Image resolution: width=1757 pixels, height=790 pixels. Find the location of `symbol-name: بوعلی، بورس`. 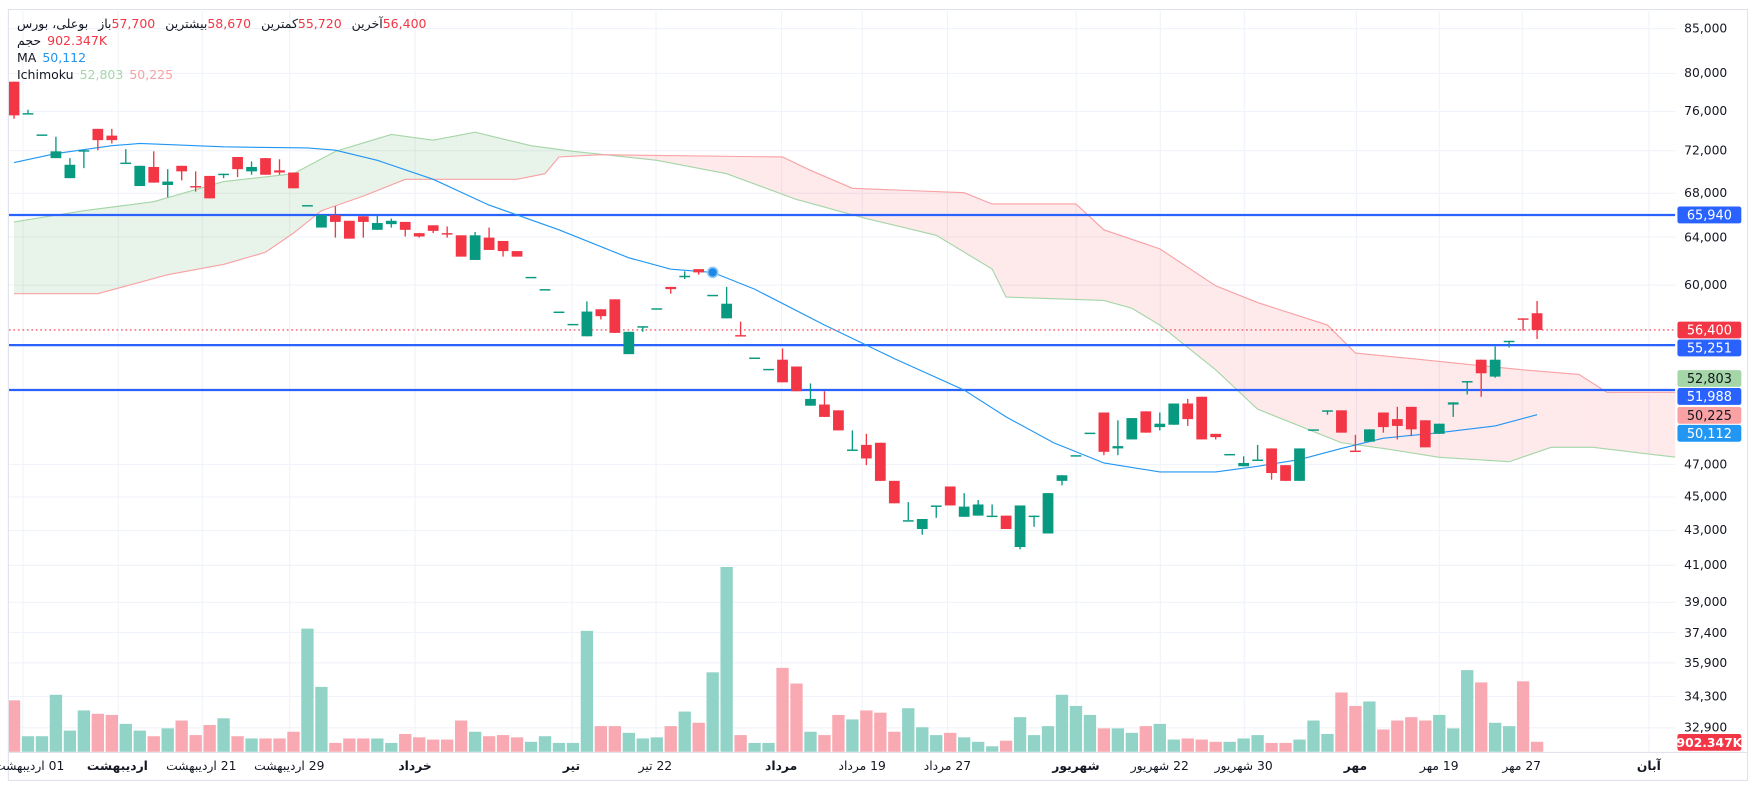

symbol-name: بوعلی، بورس is located at coordinates (53, 23).